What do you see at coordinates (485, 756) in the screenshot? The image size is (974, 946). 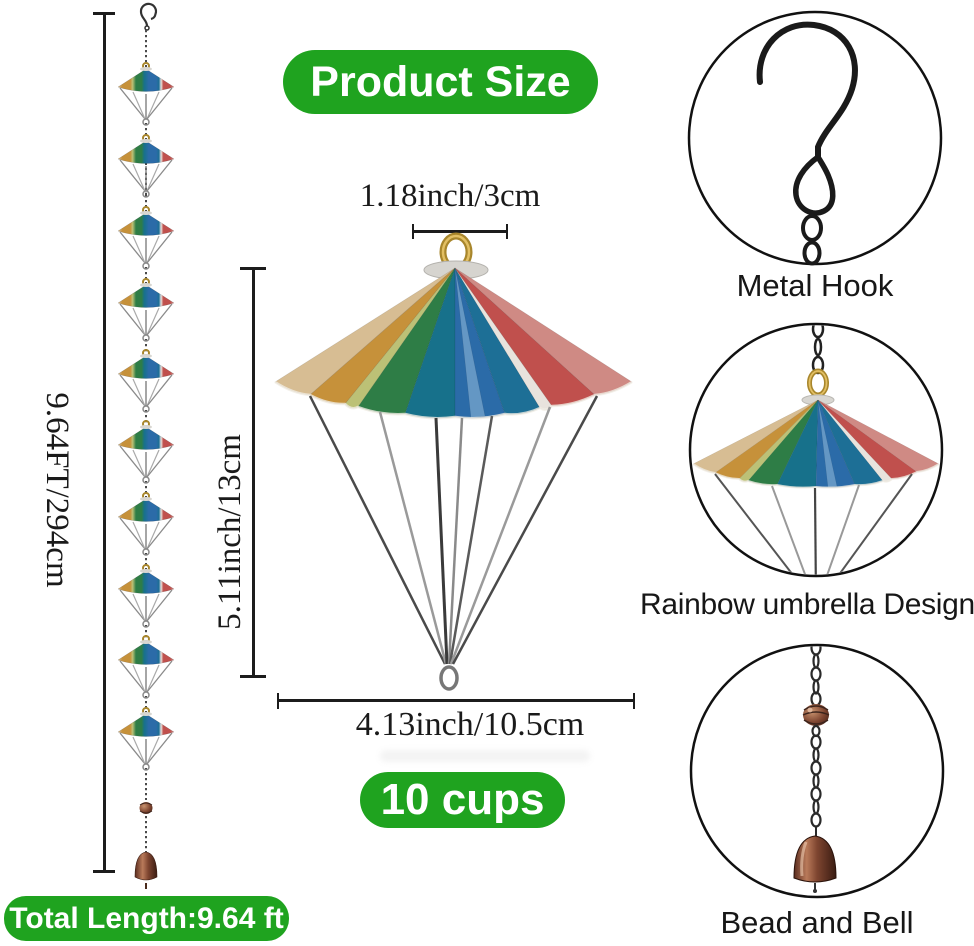 I see `watermark-smudge` at bounding box center [485, 756].